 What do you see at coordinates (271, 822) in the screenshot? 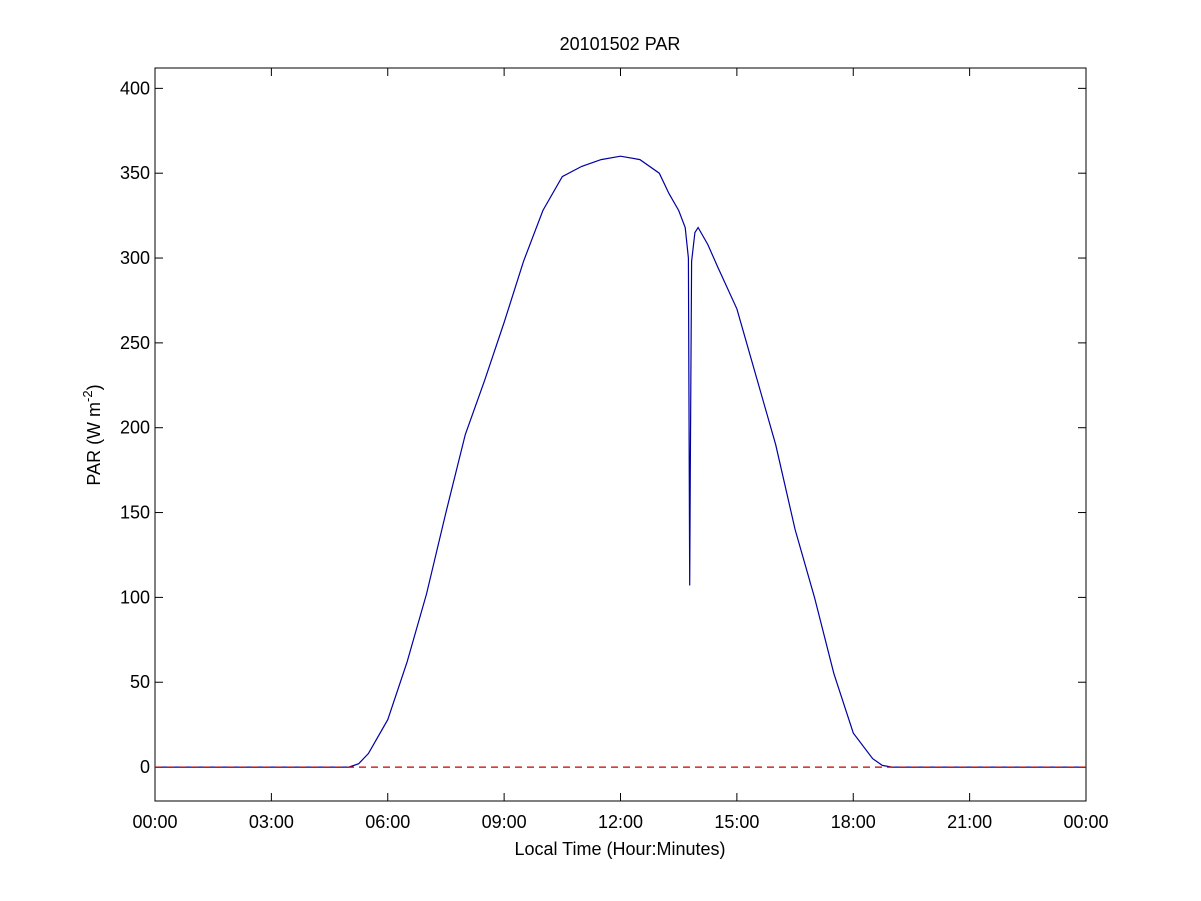
I see `x-tick-label: 03:00` at bounding box center [271, 822].